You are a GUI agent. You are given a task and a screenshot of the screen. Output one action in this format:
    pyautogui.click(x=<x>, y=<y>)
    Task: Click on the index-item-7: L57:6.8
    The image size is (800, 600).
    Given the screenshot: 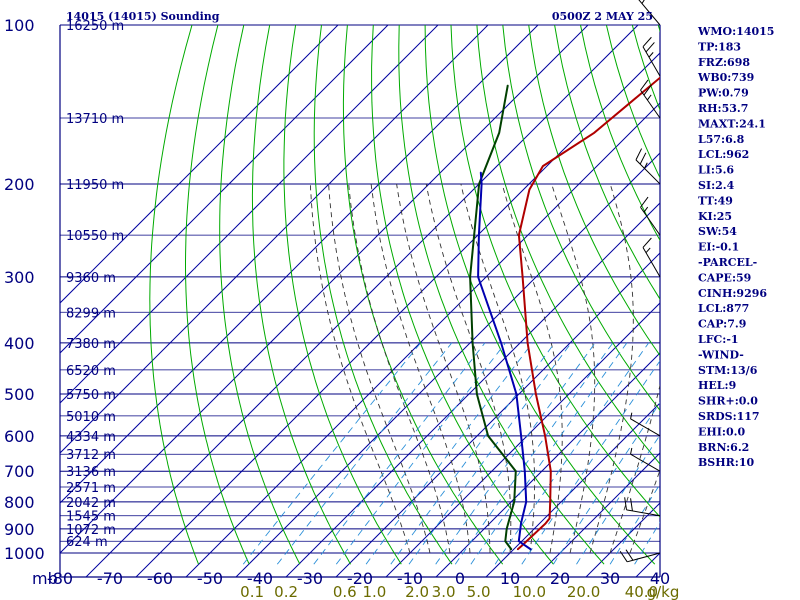 What is the action you would take?
    pyautogui.click(x=721, y=139)
    